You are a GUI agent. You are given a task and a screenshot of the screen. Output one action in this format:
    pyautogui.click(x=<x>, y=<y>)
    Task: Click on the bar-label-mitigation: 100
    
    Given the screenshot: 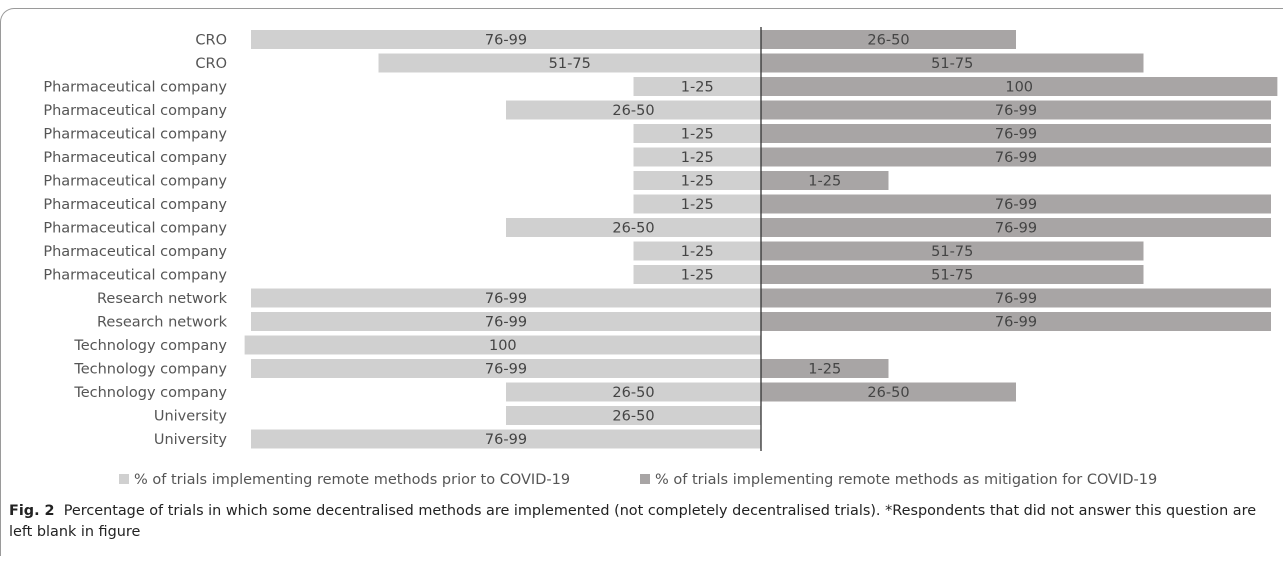 What is the action you would take?
    pyautogui.click(x=1019, y=88)
    